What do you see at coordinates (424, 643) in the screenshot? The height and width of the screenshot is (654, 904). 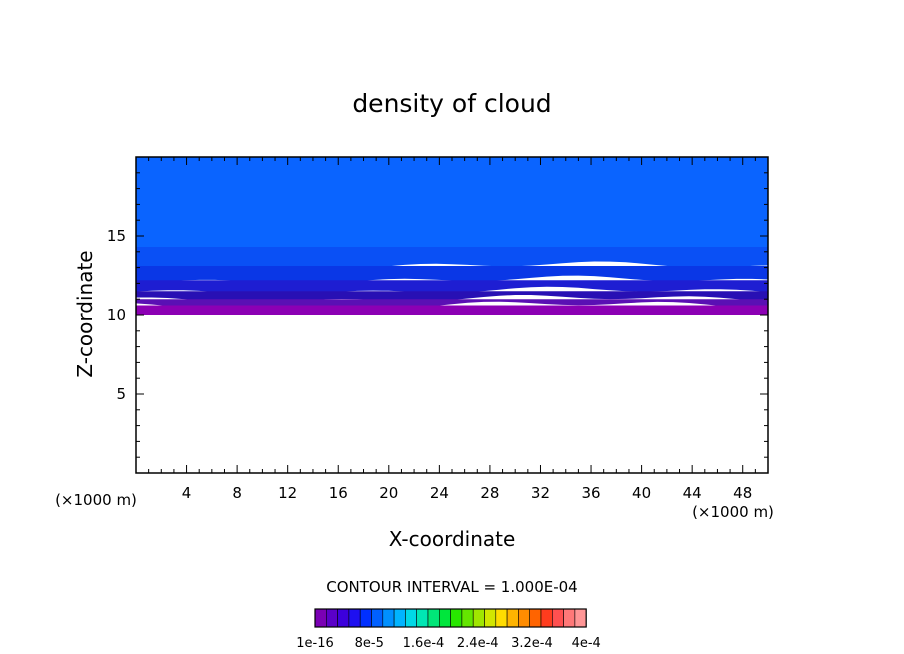 I see `colorbar-label: 1.6e-4` at bounding box center [424, 643].